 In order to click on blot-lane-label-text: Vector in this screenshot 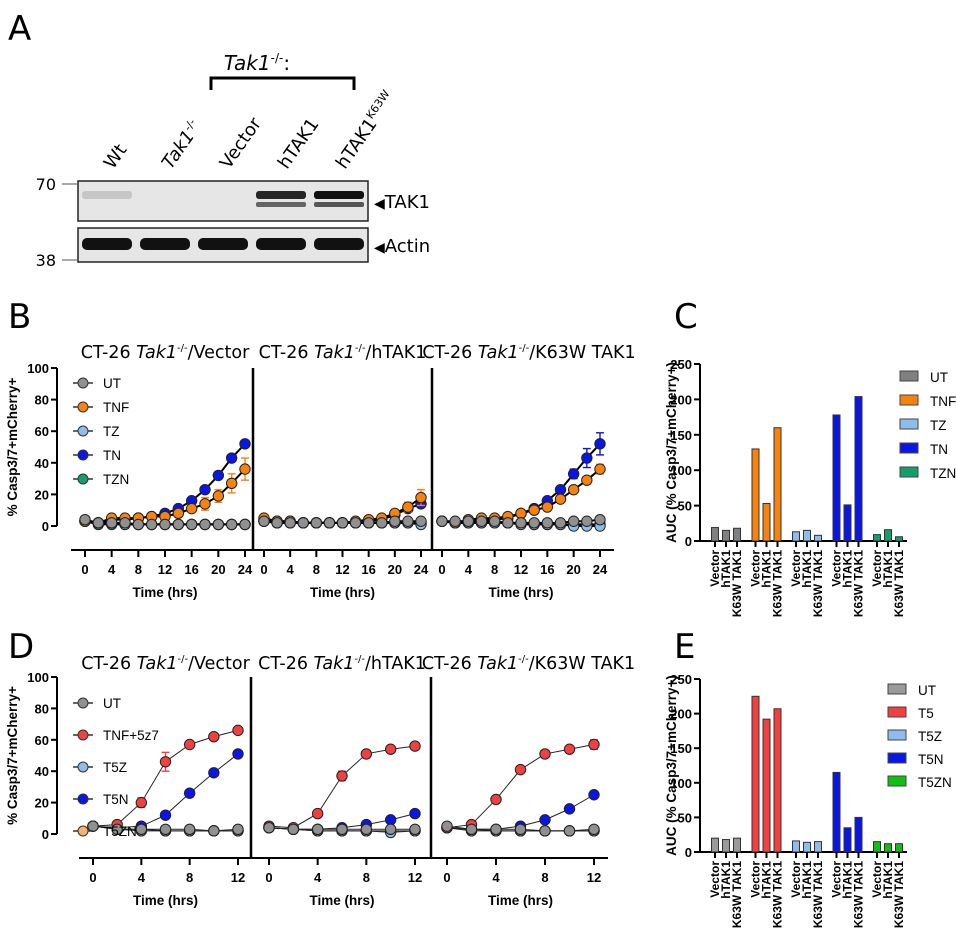, I will do `click(241, 143)`.